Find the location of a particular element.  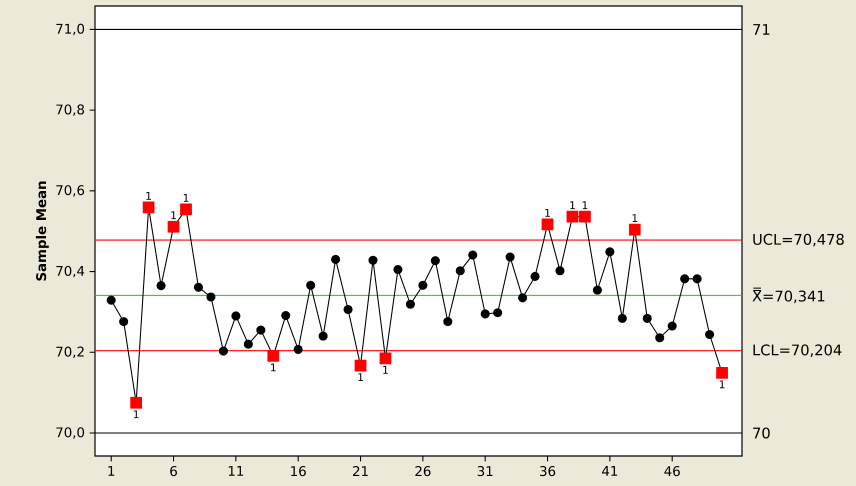

x-tick-label: 11 is located at coordinates (236, 471).